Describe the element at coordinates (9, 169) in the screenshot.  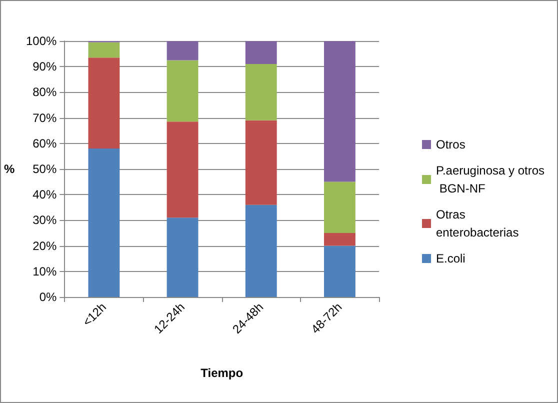
I see `y-axis-title: %` at that location.